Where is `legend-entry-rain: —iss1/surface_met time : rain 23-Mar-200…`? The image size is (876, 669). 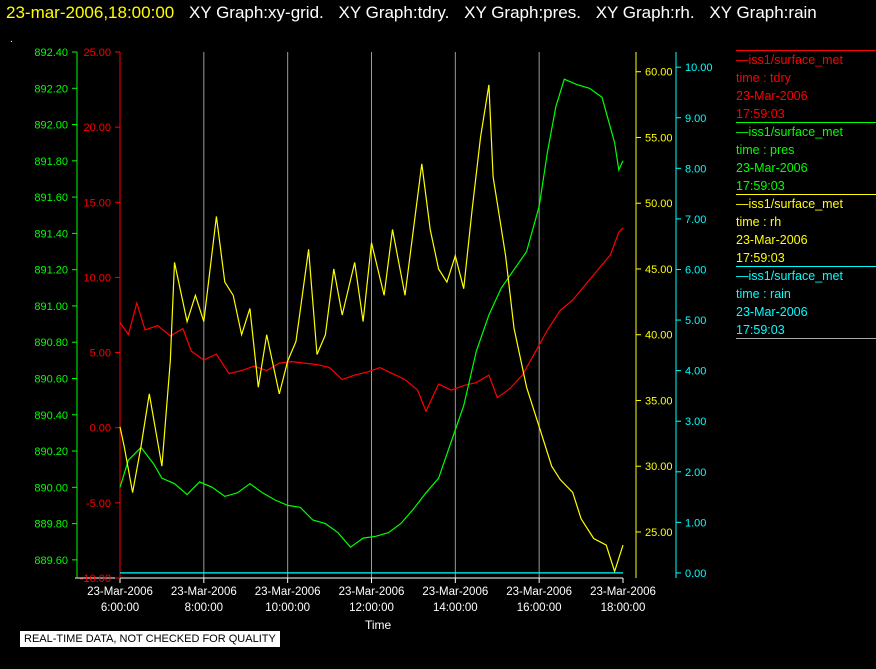 legend-entry-rain: —iss1/surface_met time : rain 23-Mar-200… is located at coordinates (806, 302).